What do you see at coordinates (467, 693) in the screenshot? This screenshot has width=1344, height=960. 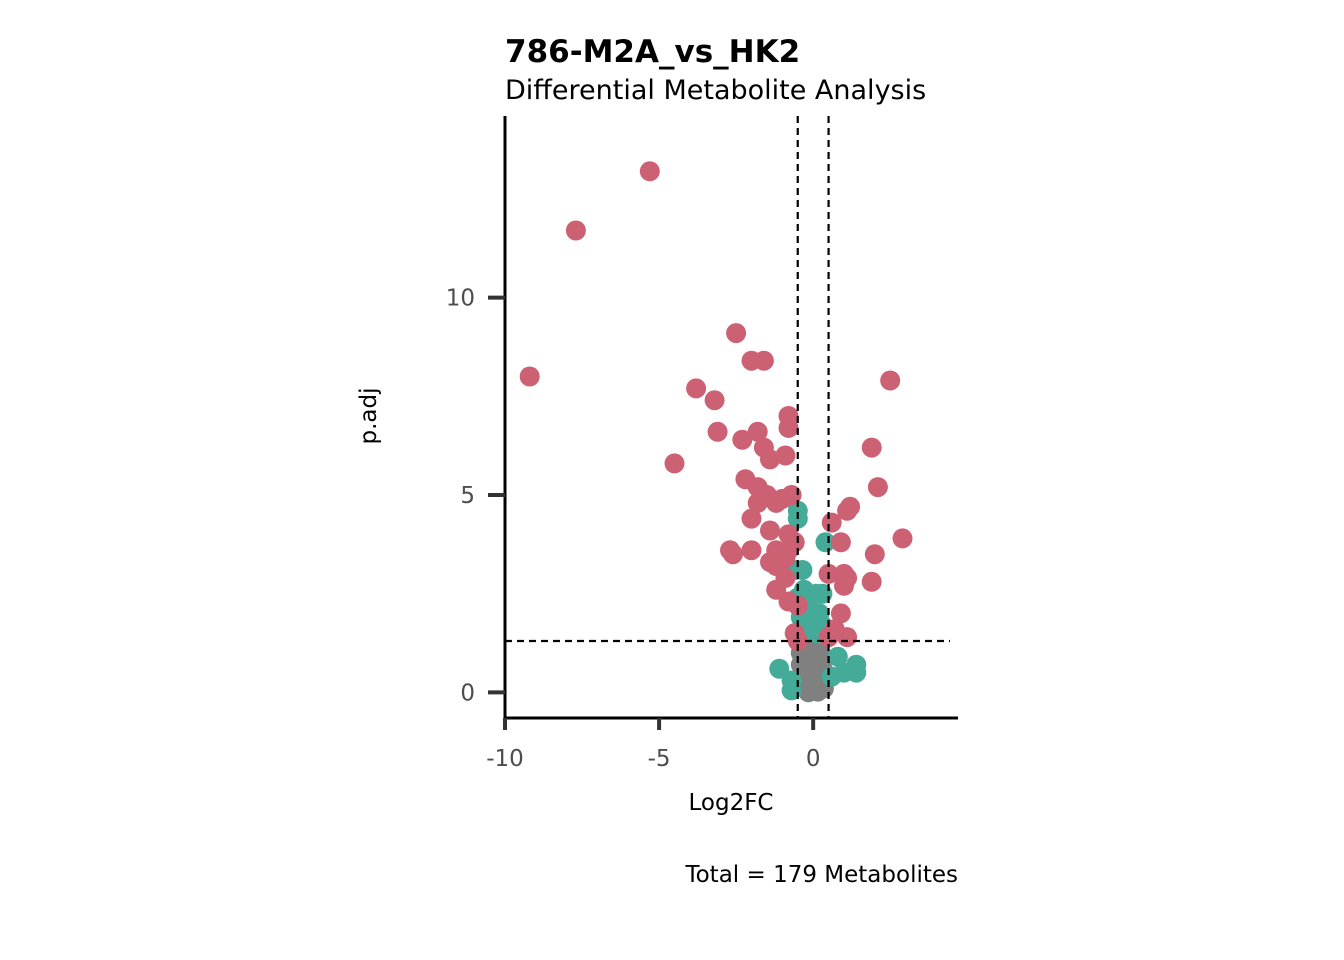 I see `y-tick-label: 0` at bounding box center [467, 693].